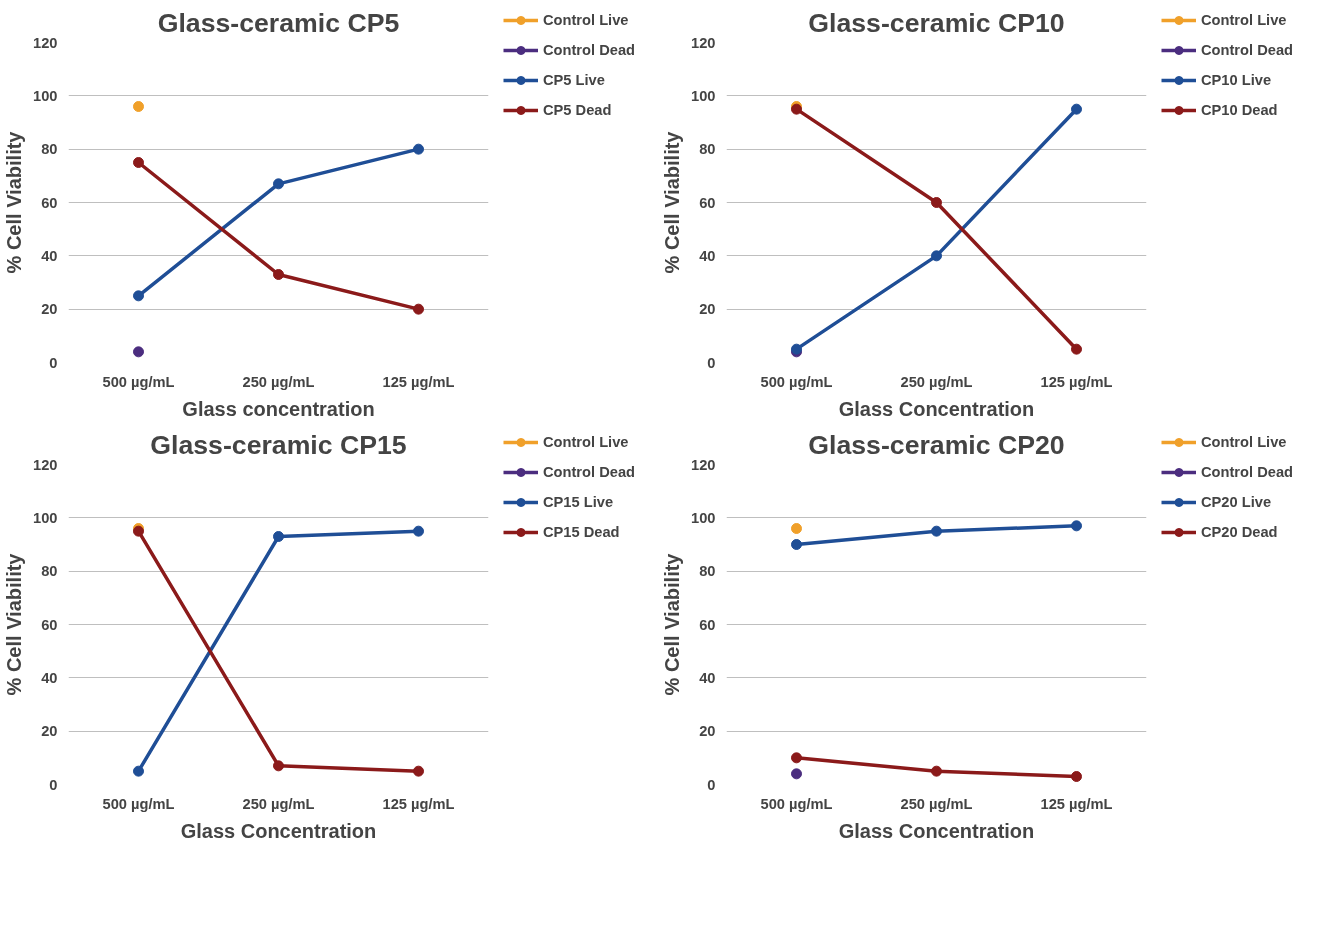 The height and width of the screenshot is (929, 1339). Describe the element at coordinates (936, 22) in the screenshot. I see `chart-title: Glass-ceramic CP10` at that location.